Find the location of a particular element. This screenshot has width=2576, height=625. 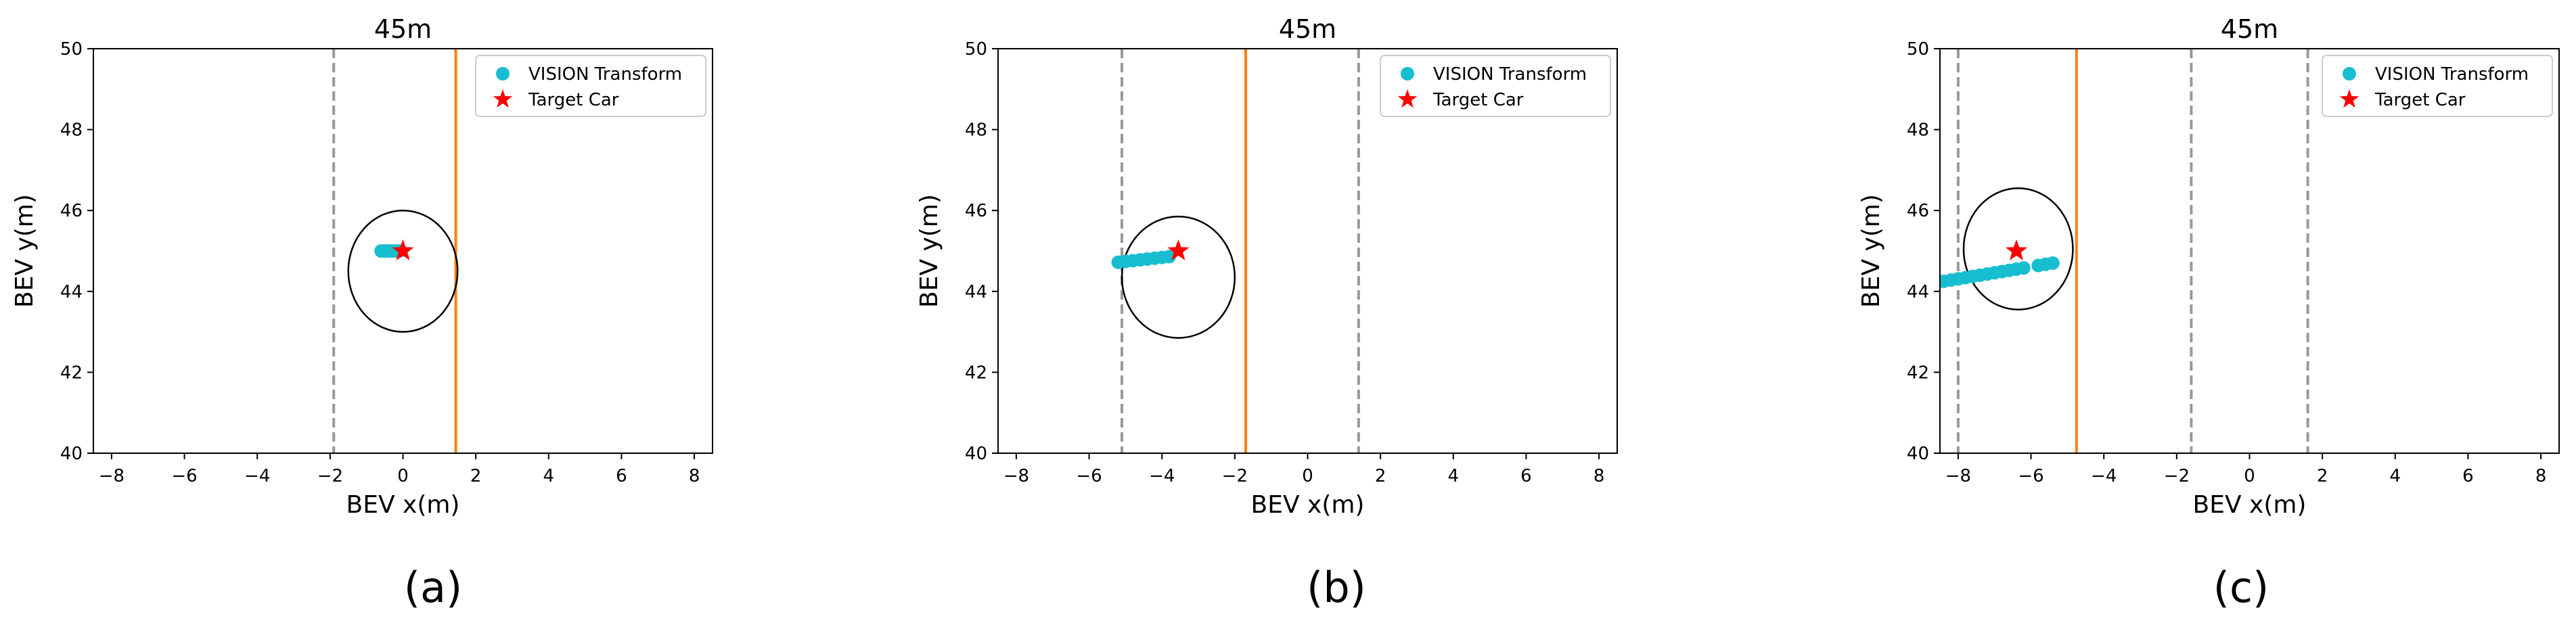

caption-text: (b) is located at coordinates (1336, 587).